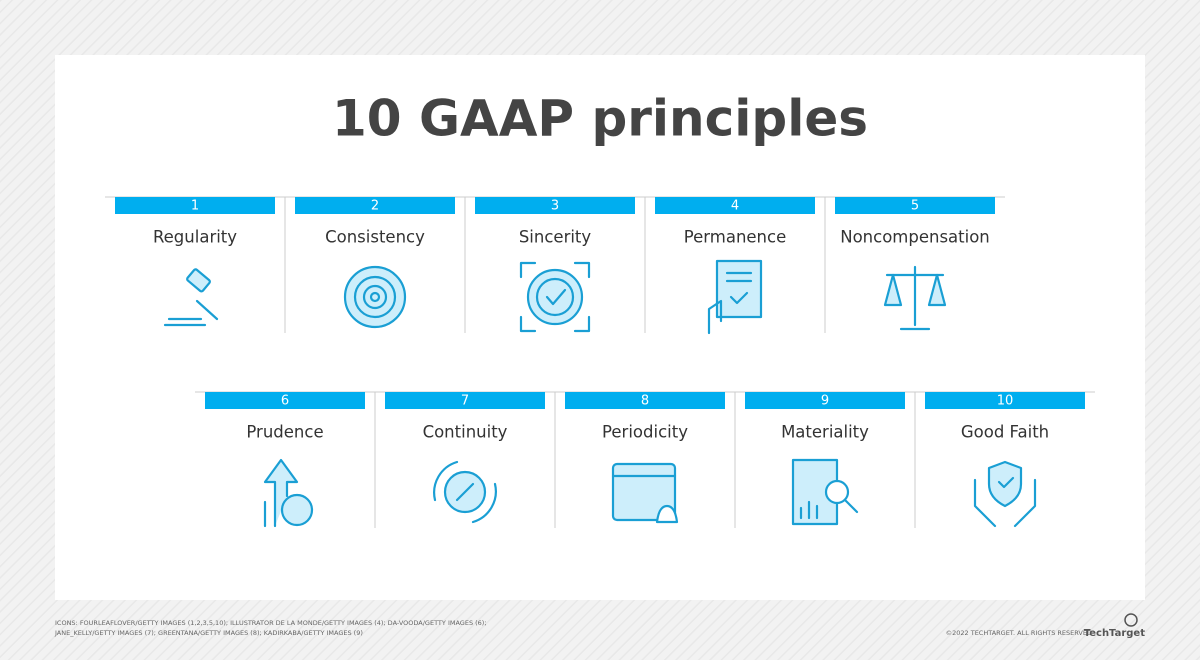 This screenshot has width=1200, height=664. Describe the element at coordinates (825, 432) in the screenshot. I see `label: Materiality` at that location.